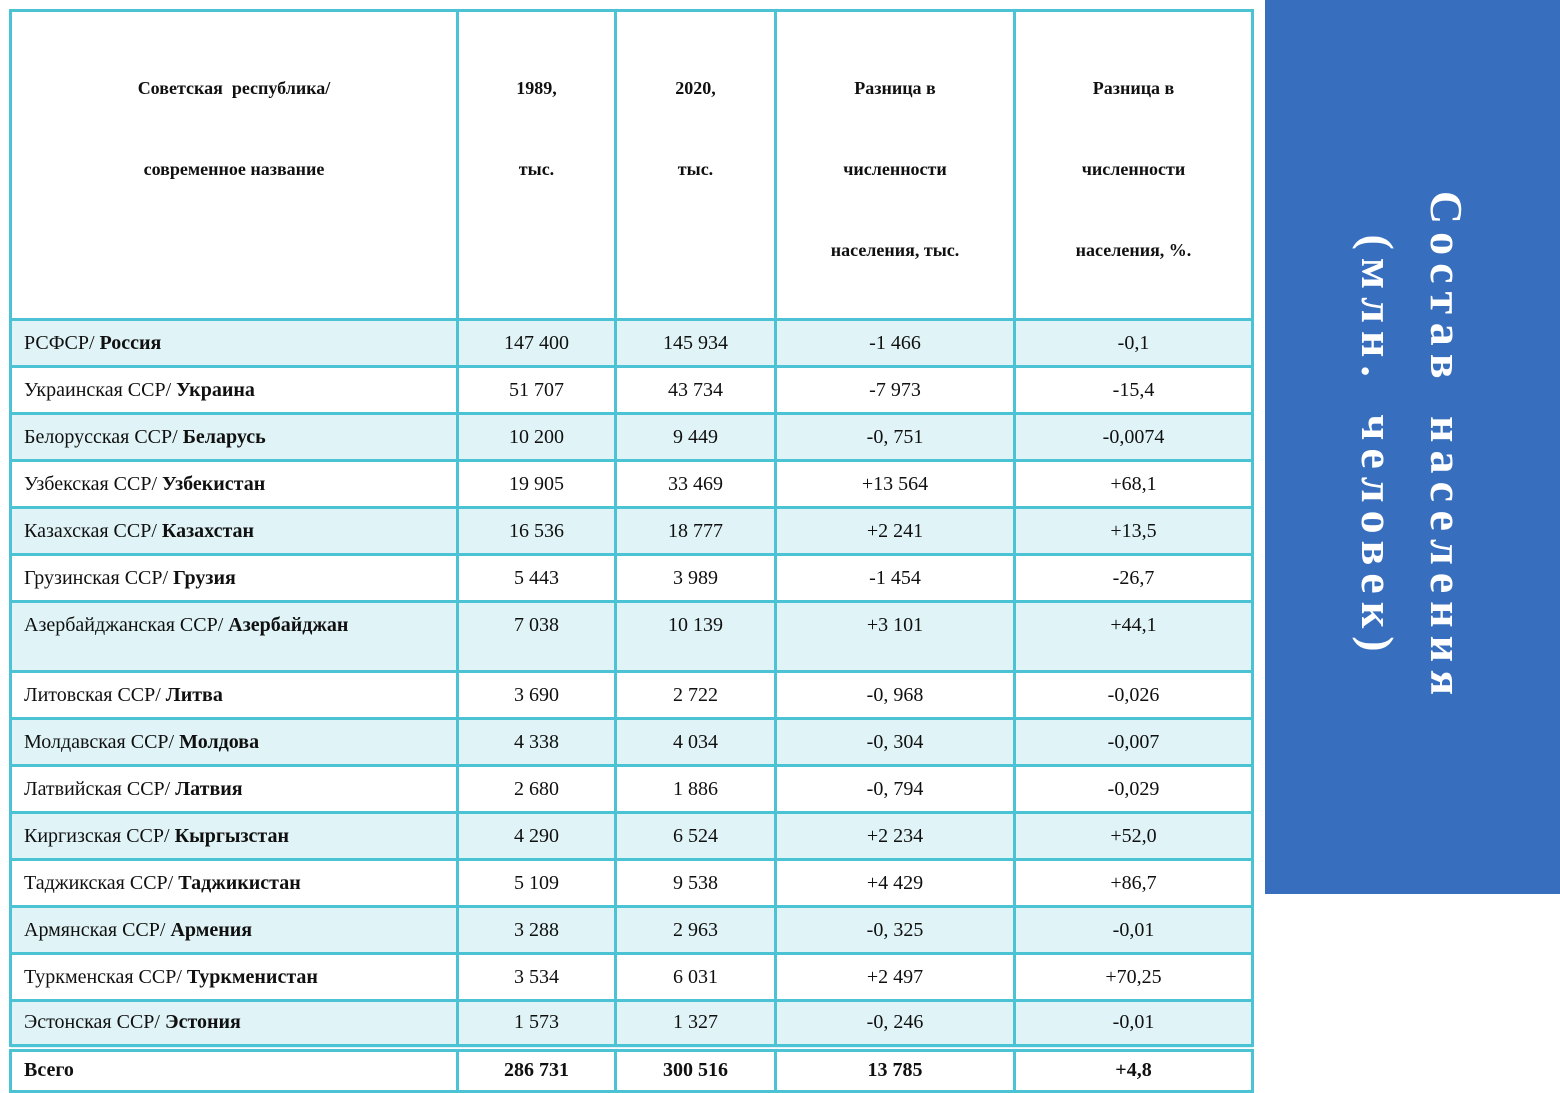  Describe the element at coordinates (895, 742) in the screenshot. I see `cell-diff: -0, 304` at that location.